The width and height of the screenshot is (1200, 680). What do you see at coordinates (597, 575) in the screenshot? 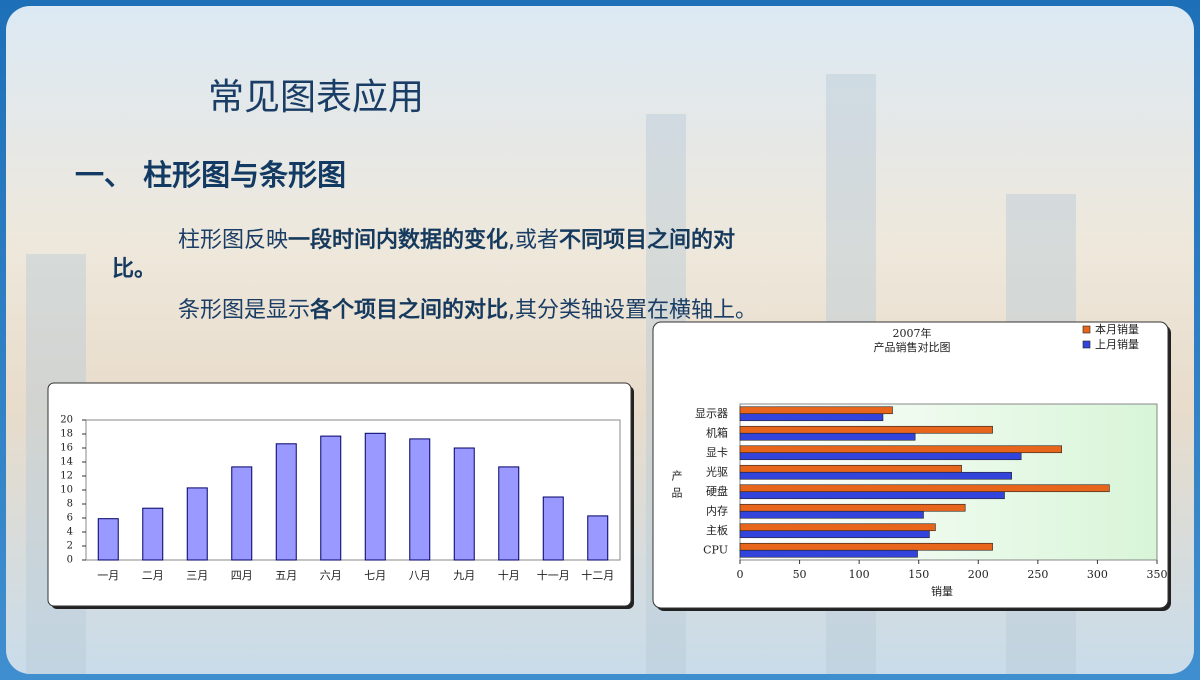
I see `x-tick-label: 十二月` at bounding box center [597, 575].